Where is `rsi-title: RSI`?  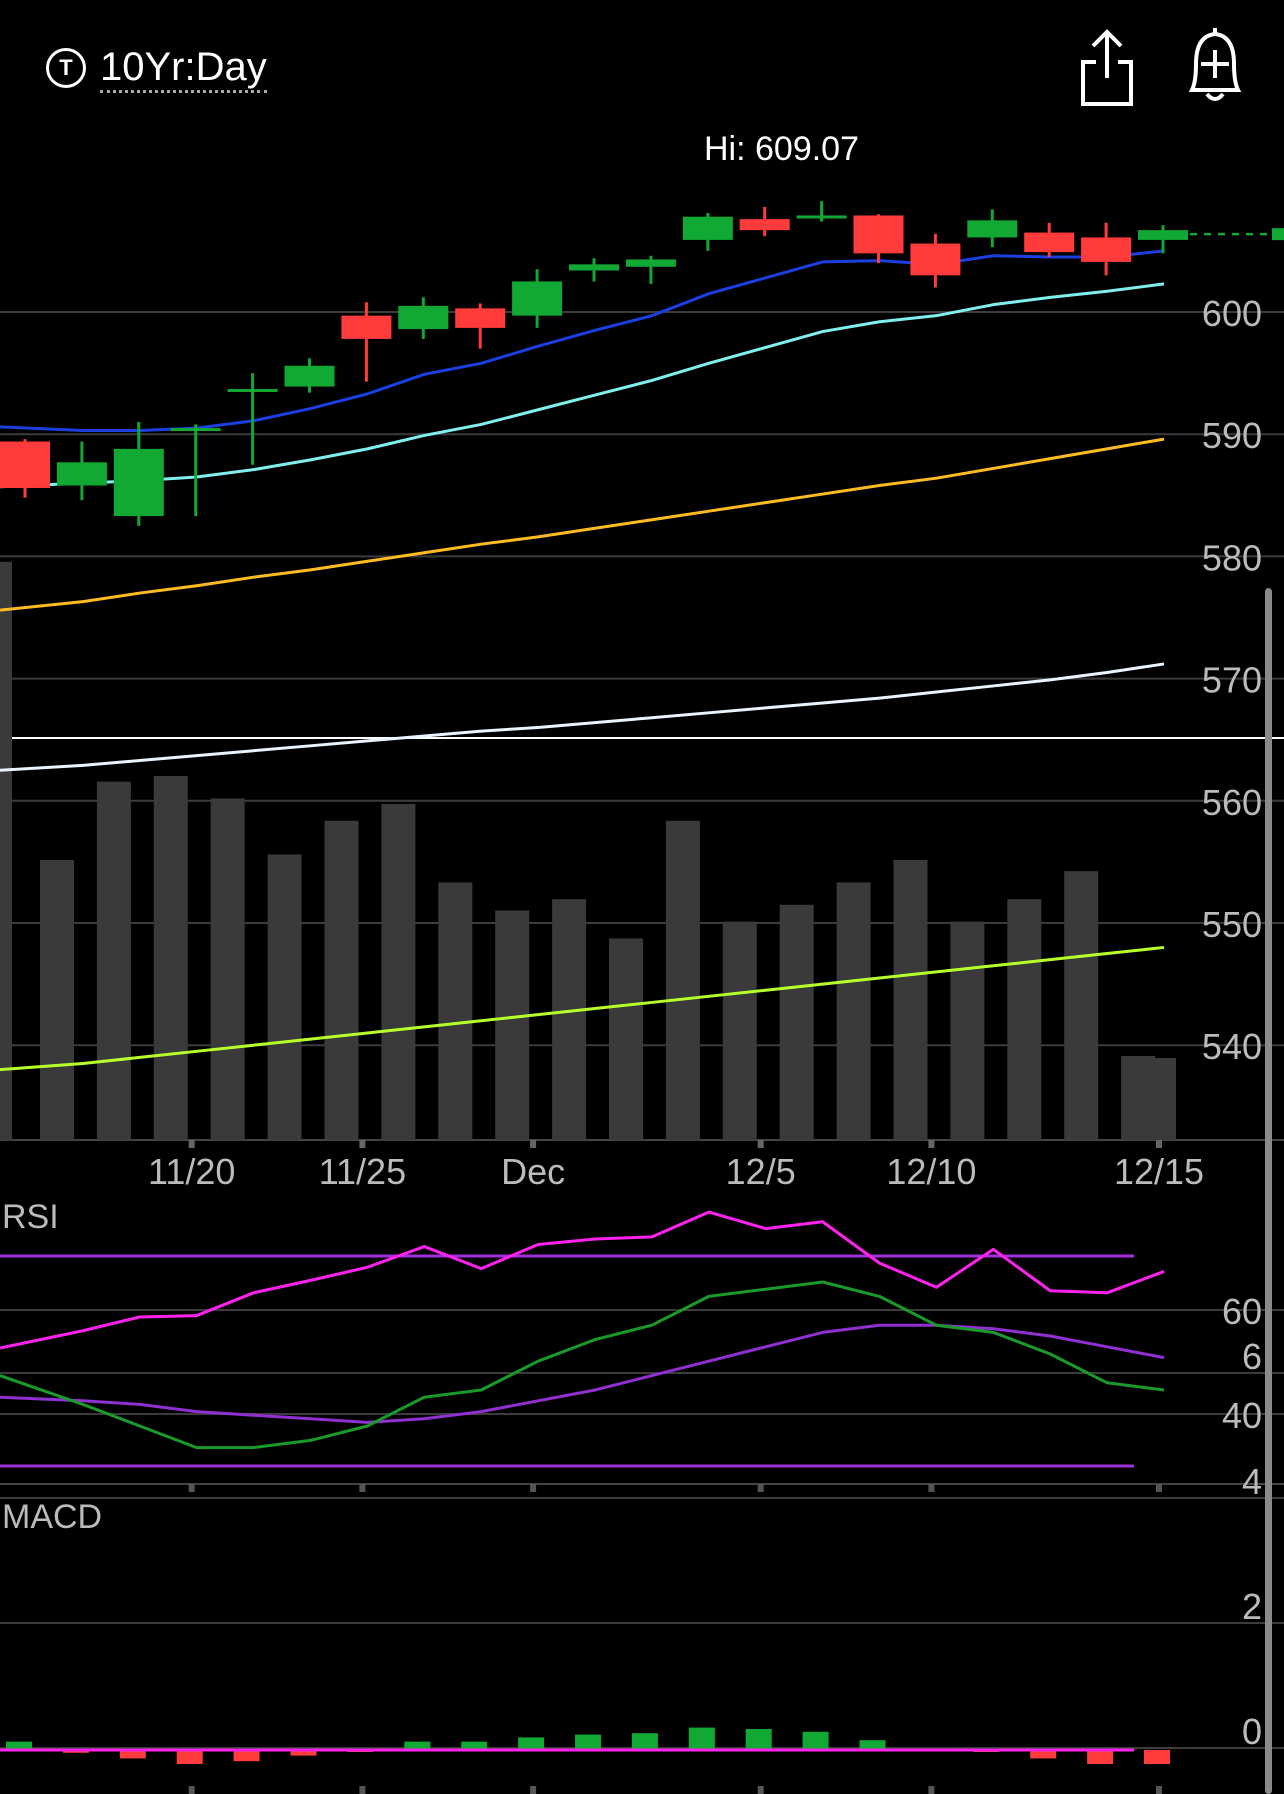
rsi-title: RSI is located at coordinates (30, 1217).